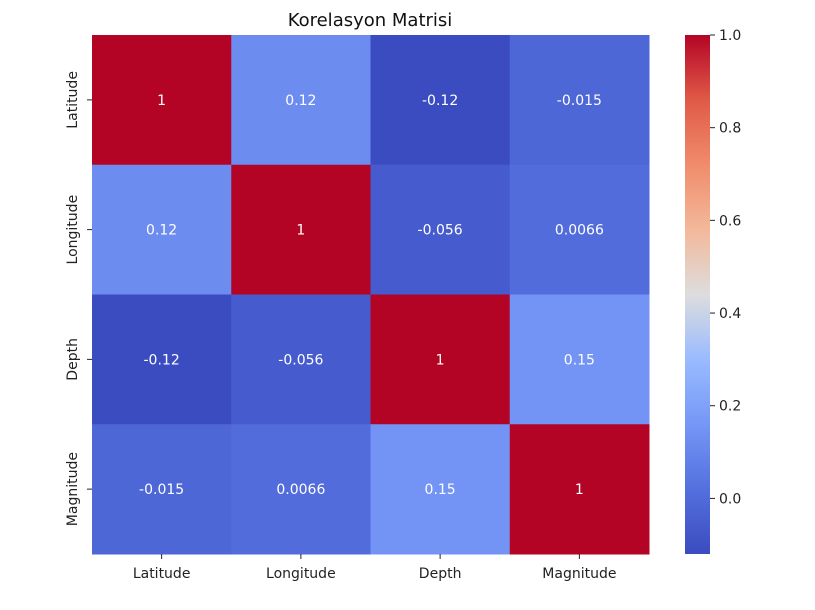 The width and height of the screenshot is (815, 610). Describe the element at coordinates (730, 221) in the screenshot. I see `colorbar-tick-label: 0.6` at that location.